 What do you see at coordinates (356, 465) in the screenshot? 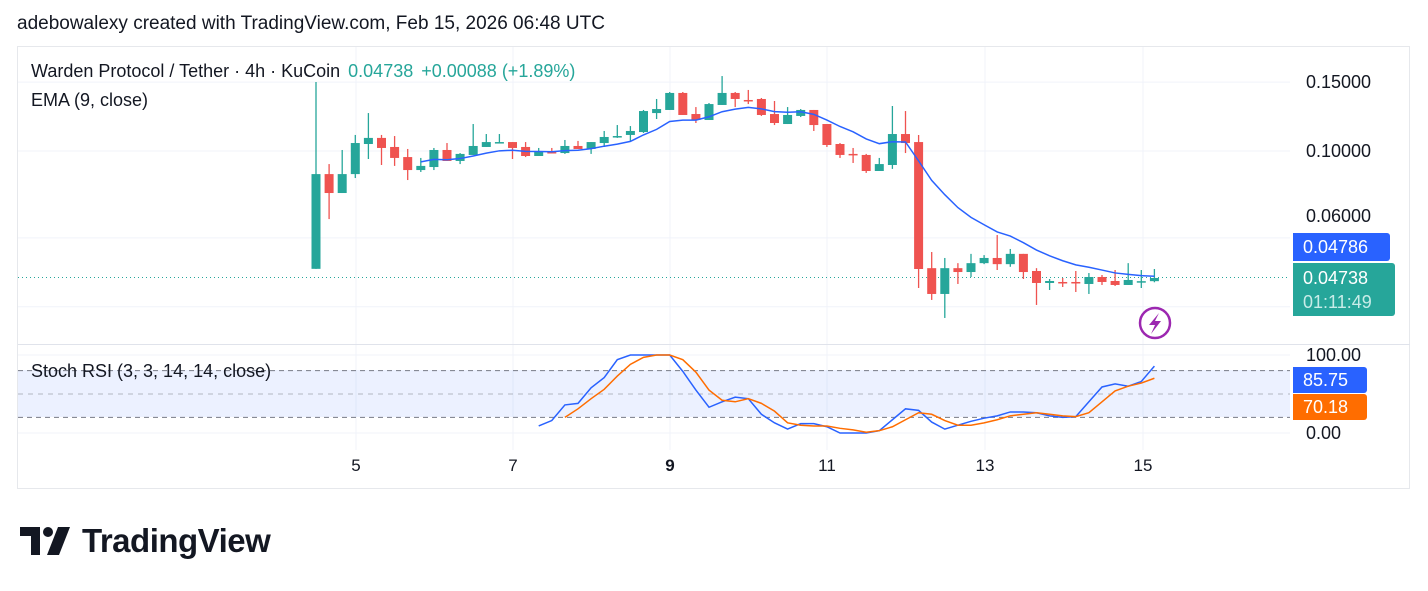
I see `time-label: 5` at bounding box center [356, 465].